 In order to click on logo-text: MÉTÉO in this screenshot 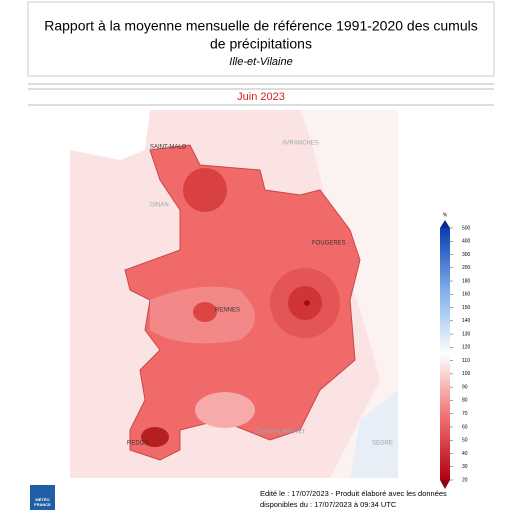, I will do `click(42, 499)`.